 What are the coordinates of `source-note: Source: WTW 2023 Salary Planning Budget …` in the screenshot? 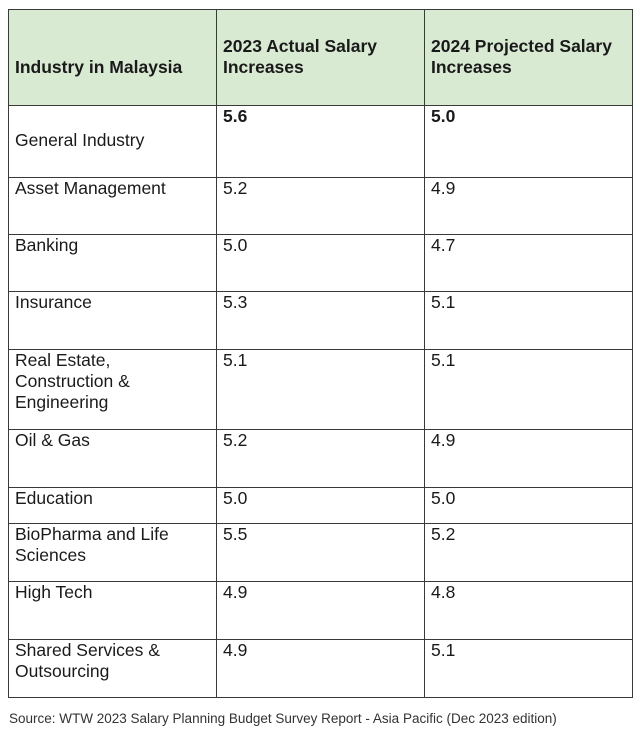 It's located at (283, 718).